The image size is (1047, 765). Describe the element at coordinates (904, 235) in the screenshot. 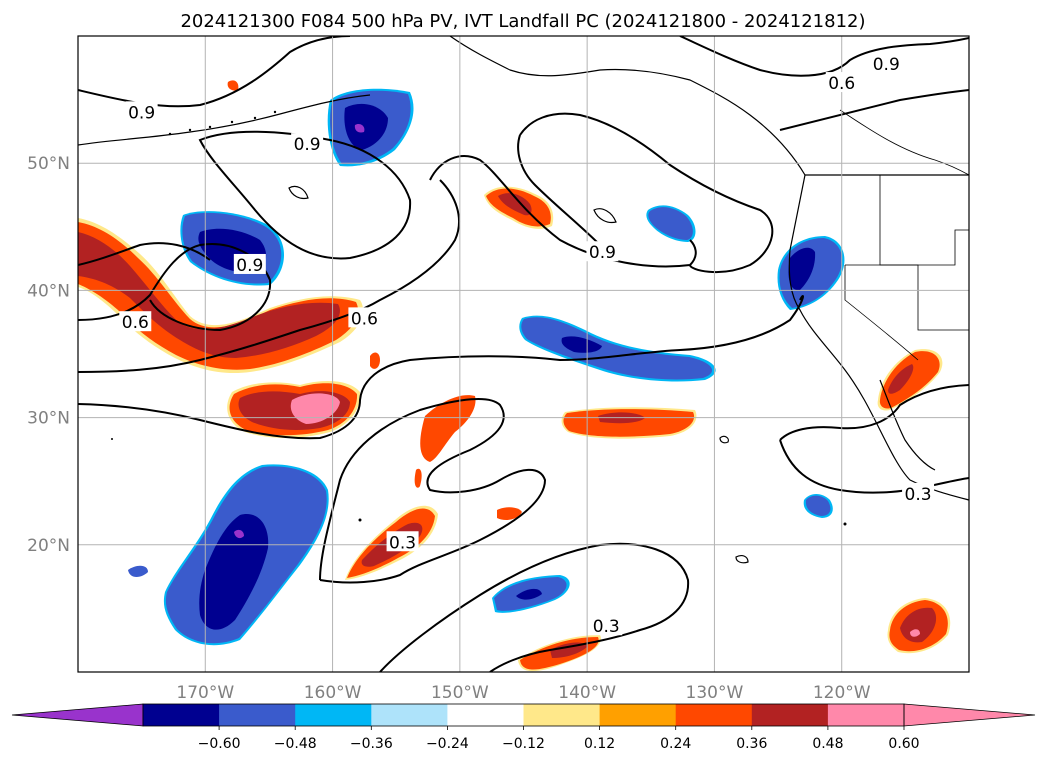

I see `state-borders` at that location.